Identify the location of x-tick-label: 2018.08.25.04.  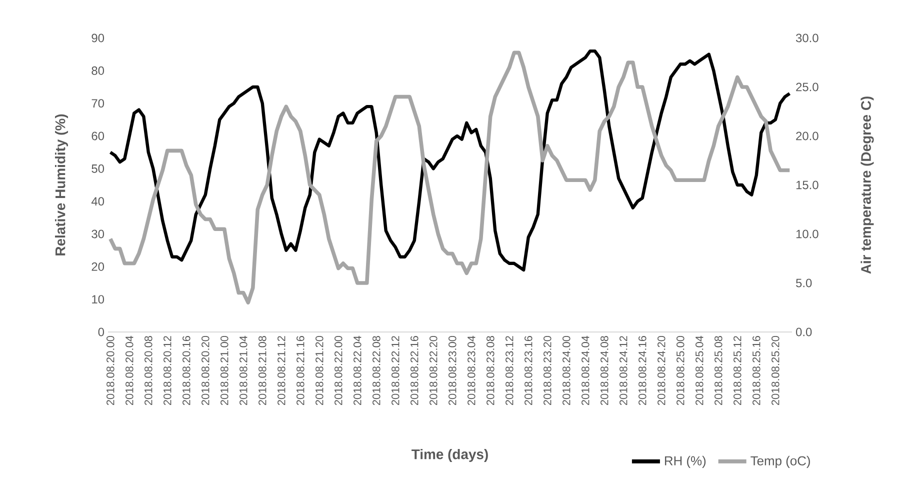
(700, 371).